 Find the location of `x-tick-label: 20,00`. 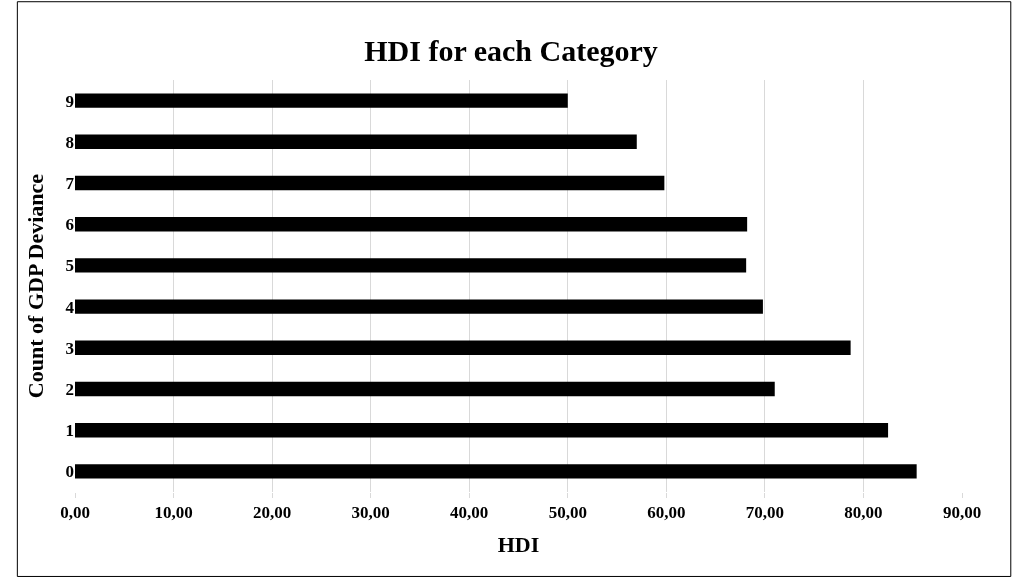

x-tick-label: 20,00 is located at coordinates (272, 513).